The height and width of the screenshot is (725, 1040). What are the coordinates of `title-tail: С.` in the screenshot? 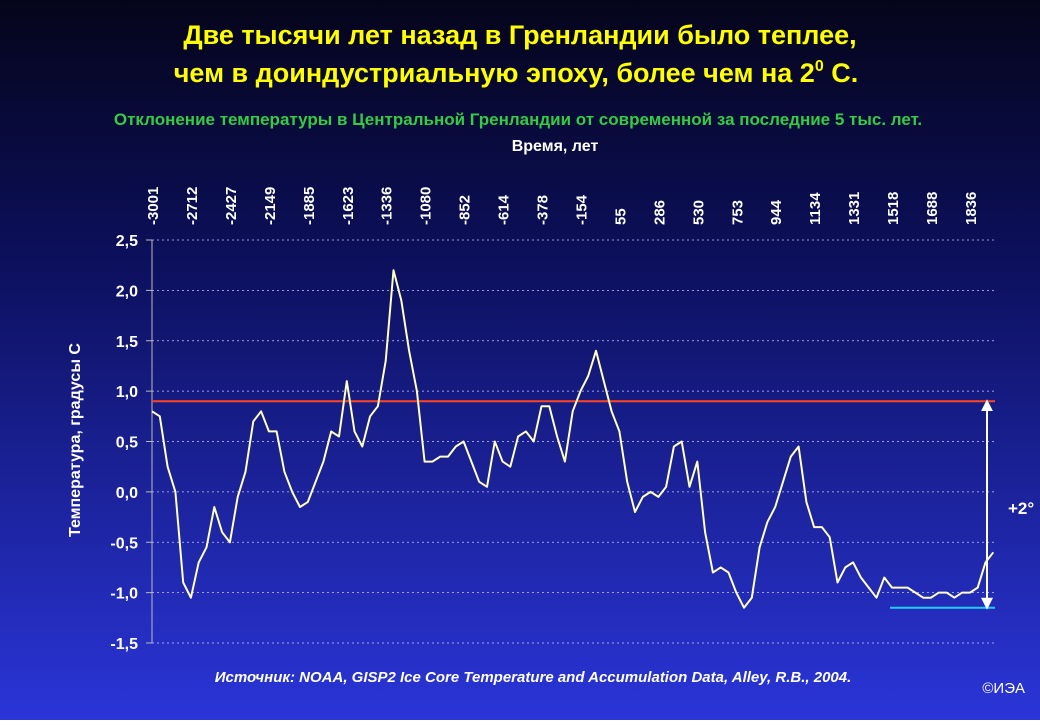 It's located at (841, 73).